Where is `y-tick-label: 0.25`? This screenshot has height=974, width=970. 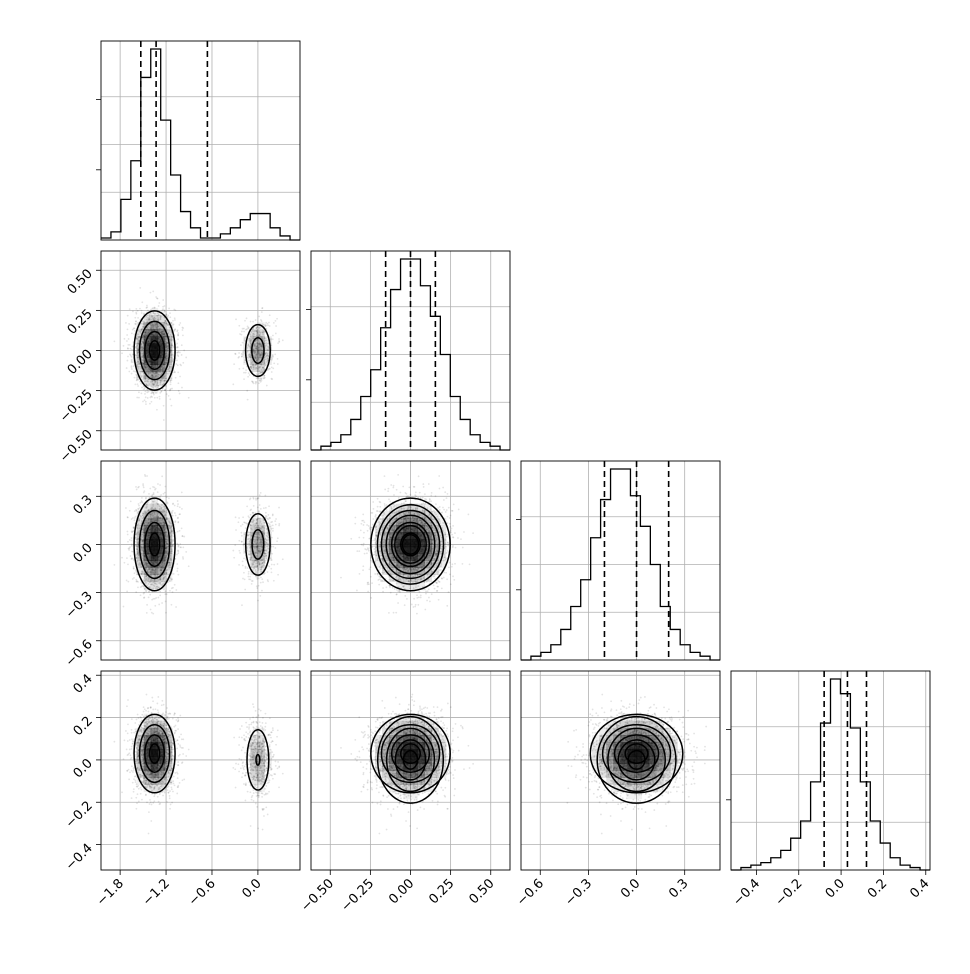 y-tick-label: 0.25 is located at coordinates (80, 322).